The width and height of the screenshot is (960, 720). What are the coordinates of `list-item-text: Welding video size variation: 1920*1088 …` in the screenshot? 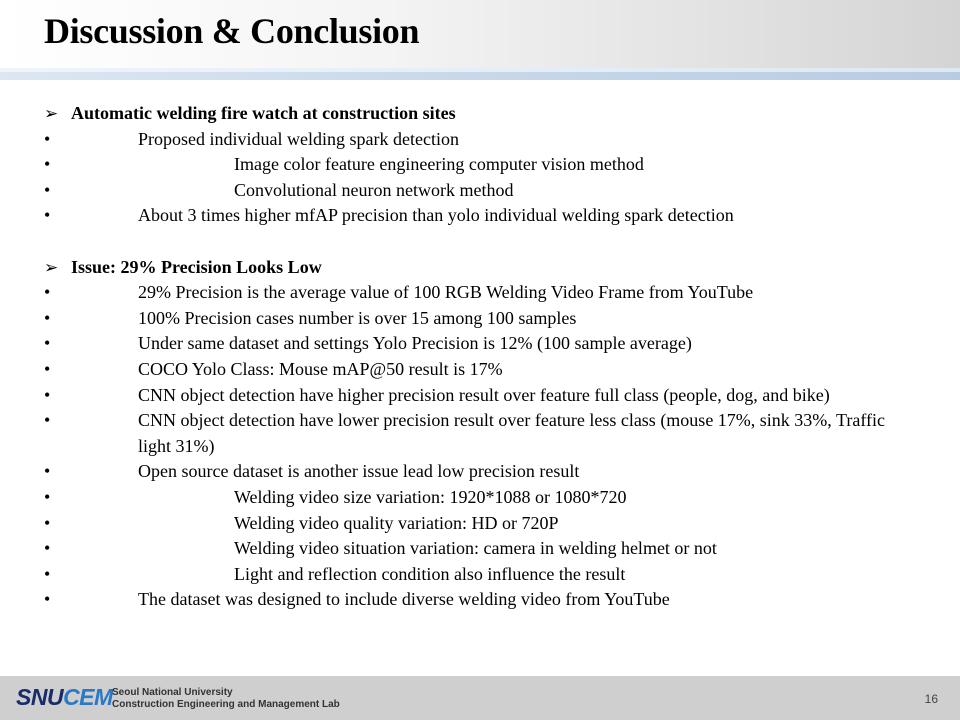 It's located at (430, 496).